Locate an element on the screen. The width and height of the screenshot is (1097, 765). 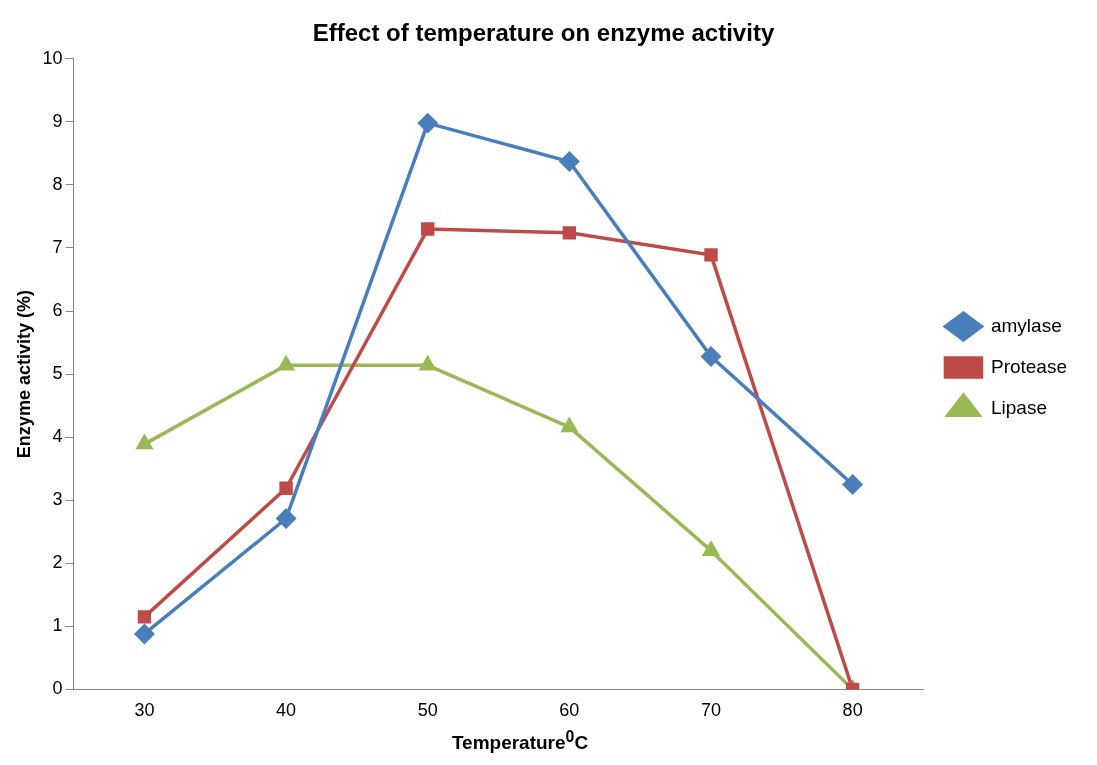
y-tick-label: 1 is located at coordinates (57, 625).